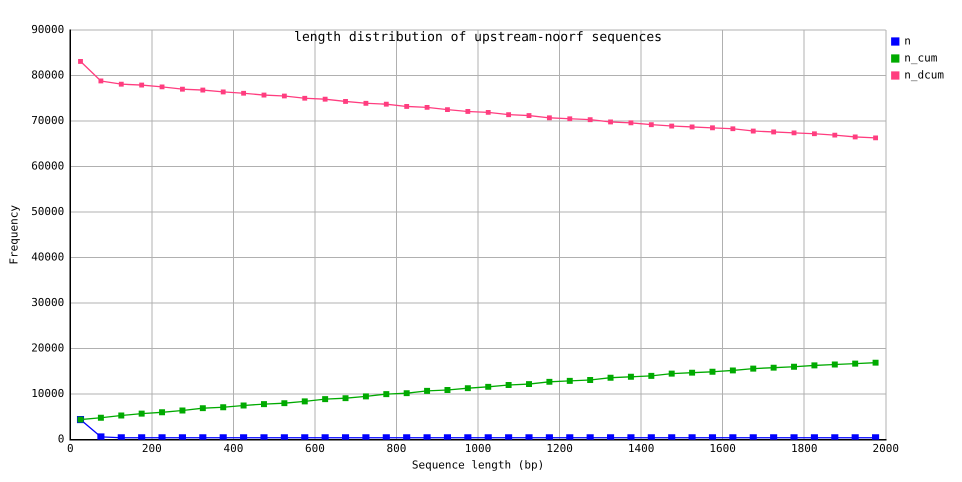 Image resolution: width=962 pixels, height=482 pixels. What do you see at coordinates (13, 234) in the screenshot?
I see `y-axis-title: Frequency` at bounding box center [13, 234].